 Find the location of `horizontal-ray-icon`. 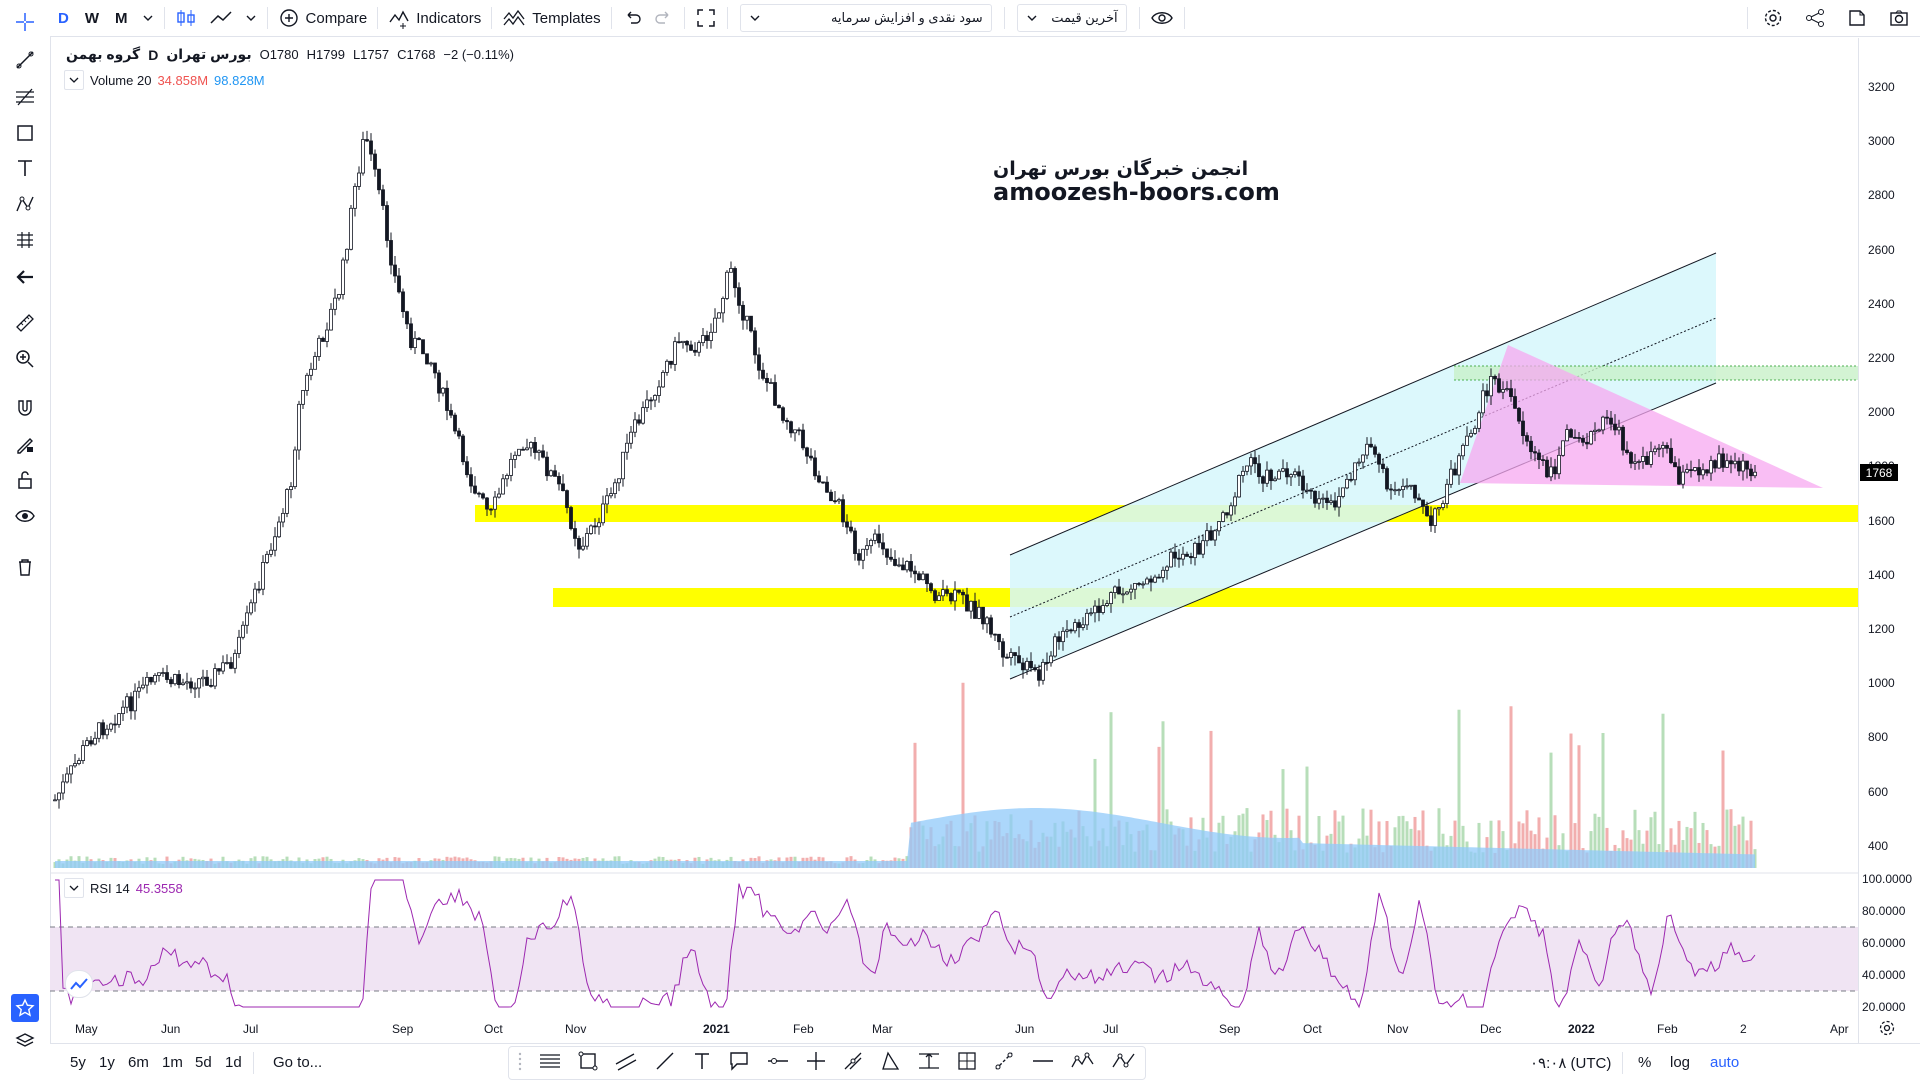

horizontal-ray-icon is located at coordinates (778, 1063).